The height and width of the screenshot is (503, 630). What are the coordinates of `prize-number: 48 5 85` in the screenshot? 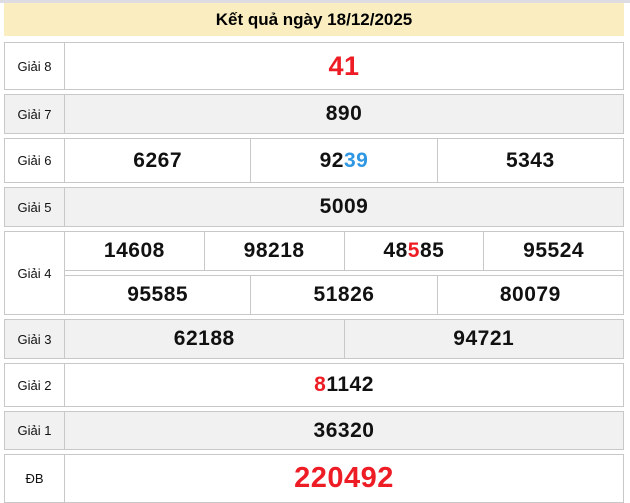 It's located at (413, 251).